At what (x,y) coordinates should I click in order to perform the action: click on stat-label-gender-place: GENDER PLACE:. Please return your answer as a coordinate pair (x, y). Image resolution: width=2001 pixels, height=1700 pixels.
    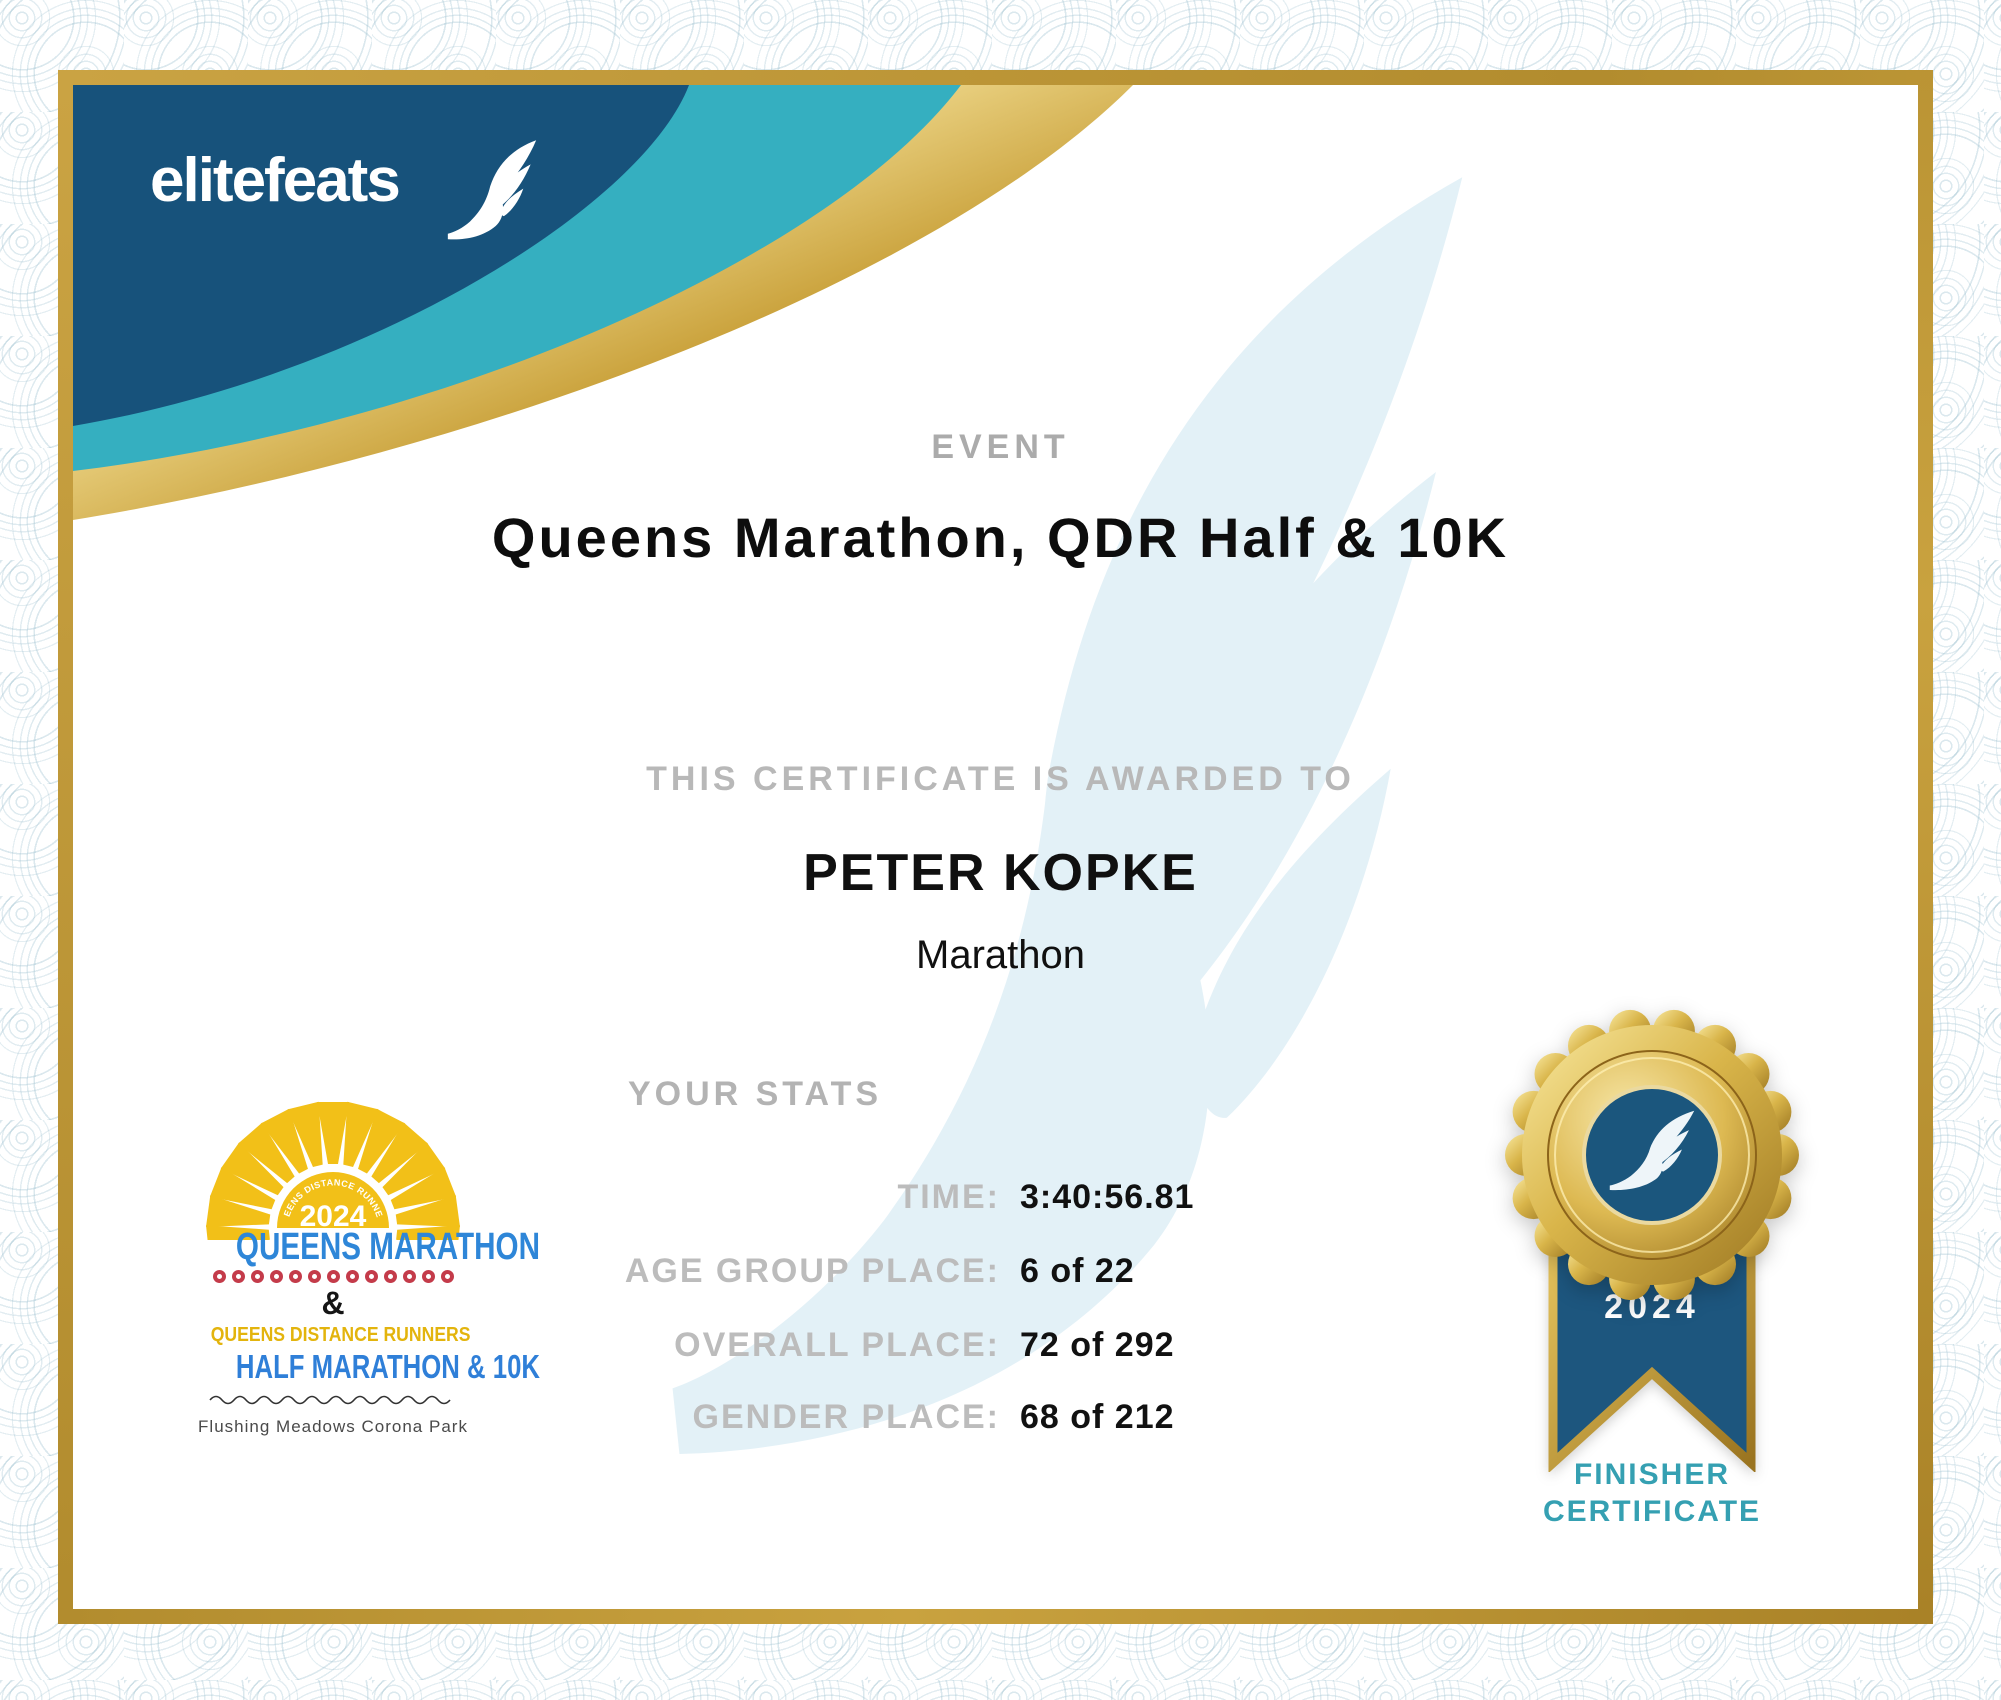
    Looking at the image, I should click on (846, 1417).